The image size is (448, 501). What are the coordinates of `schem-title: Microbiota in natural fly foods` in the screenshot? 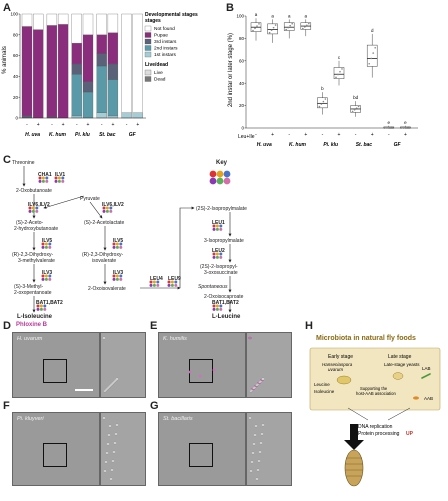 It's located at (366, 338).